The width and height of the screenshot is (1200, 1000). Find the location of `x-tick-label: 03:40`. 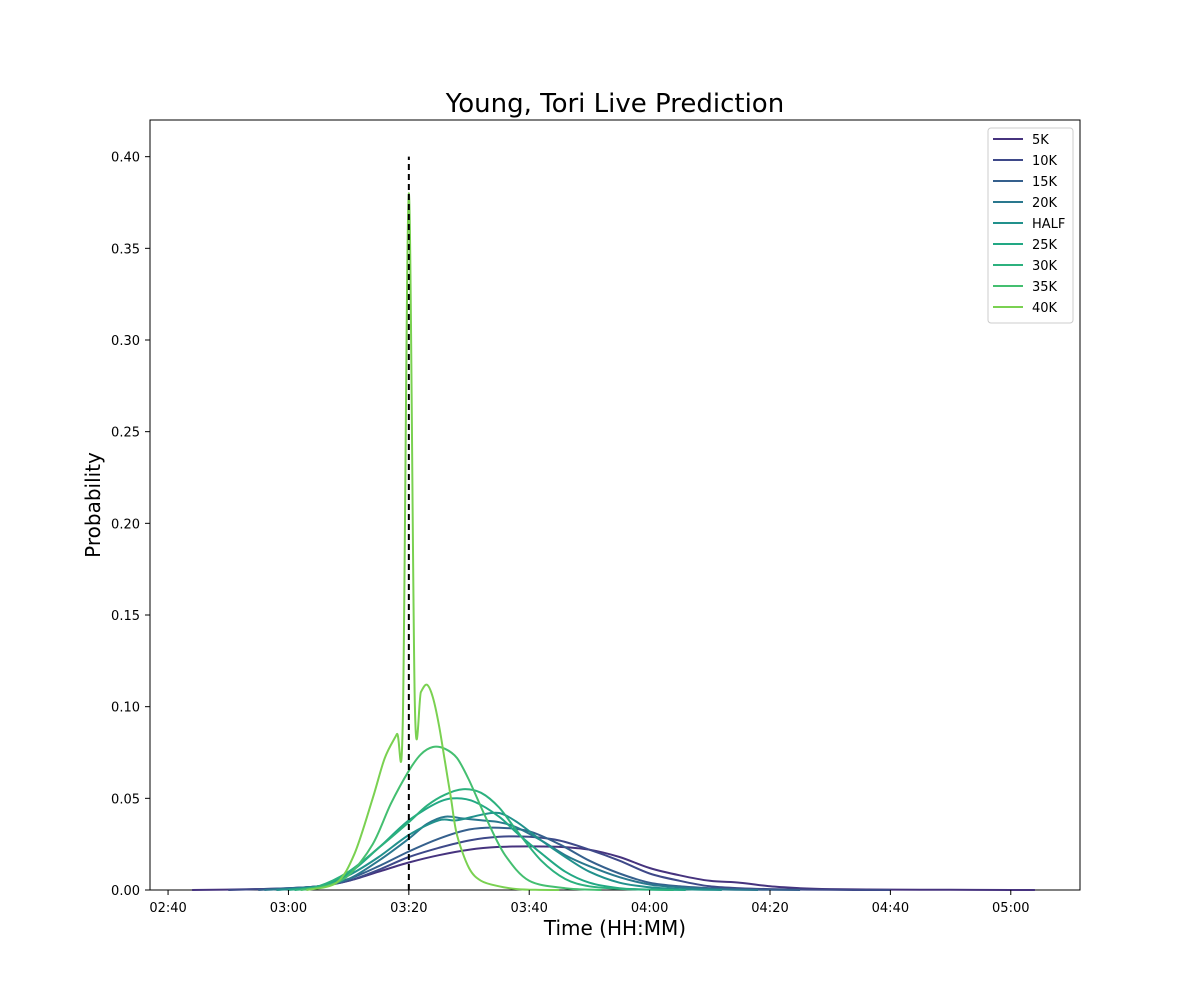

x-tick-label: 03:40 is located at coordinates (528, 908).